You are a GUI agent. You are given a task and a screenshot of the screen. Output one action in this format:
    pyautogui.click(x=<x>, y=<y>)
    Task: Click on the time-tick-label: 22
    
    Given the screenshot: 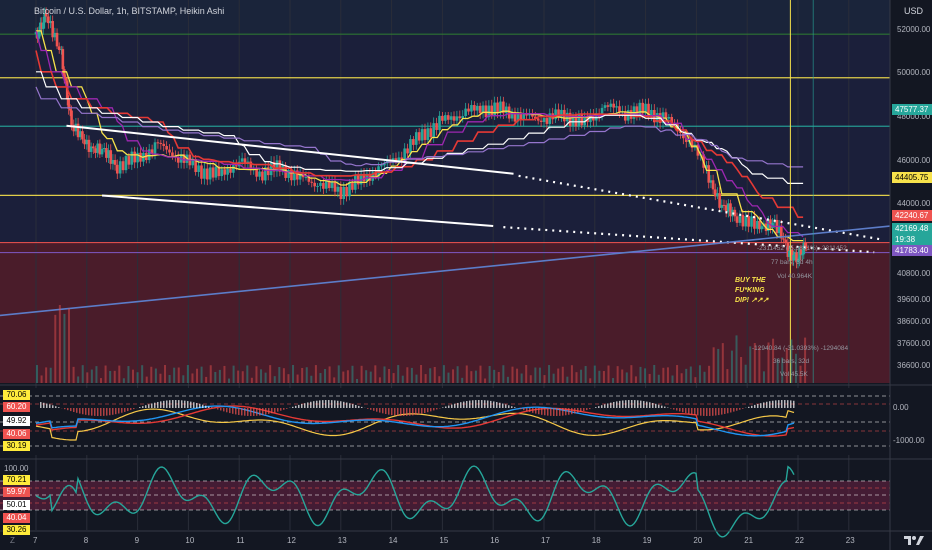 What is the action you would take?
    pyautogui.click(x=799, y=540)
    